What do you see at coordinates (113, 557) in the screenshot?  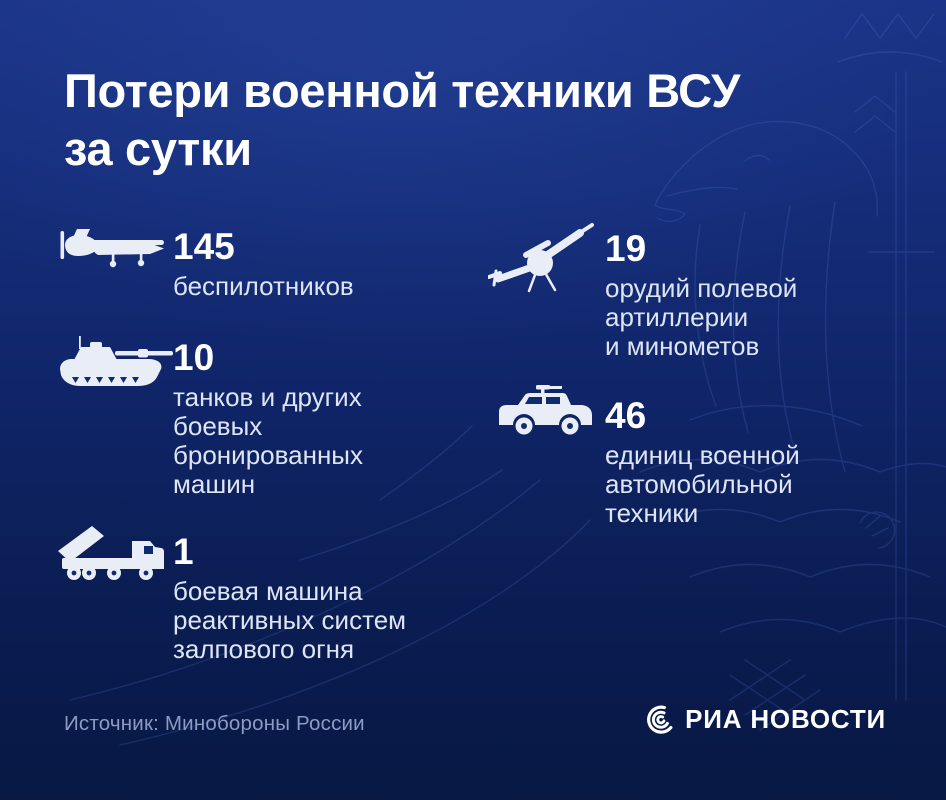 I see `mlrs-icon` at bounding box center [113, 557].